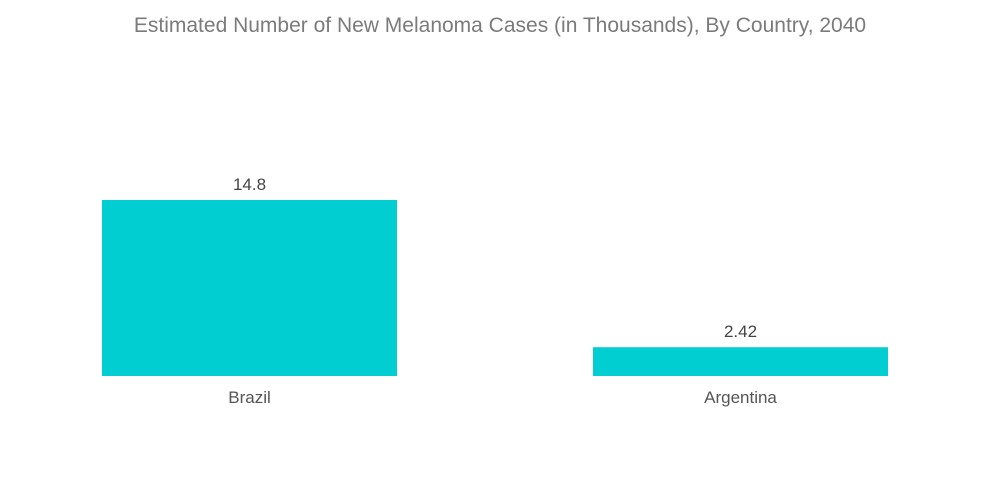  Describe the element at coordinates (249, 397) in the screenshot. I see `x-tick-label-brazil: Brazil` at that location.